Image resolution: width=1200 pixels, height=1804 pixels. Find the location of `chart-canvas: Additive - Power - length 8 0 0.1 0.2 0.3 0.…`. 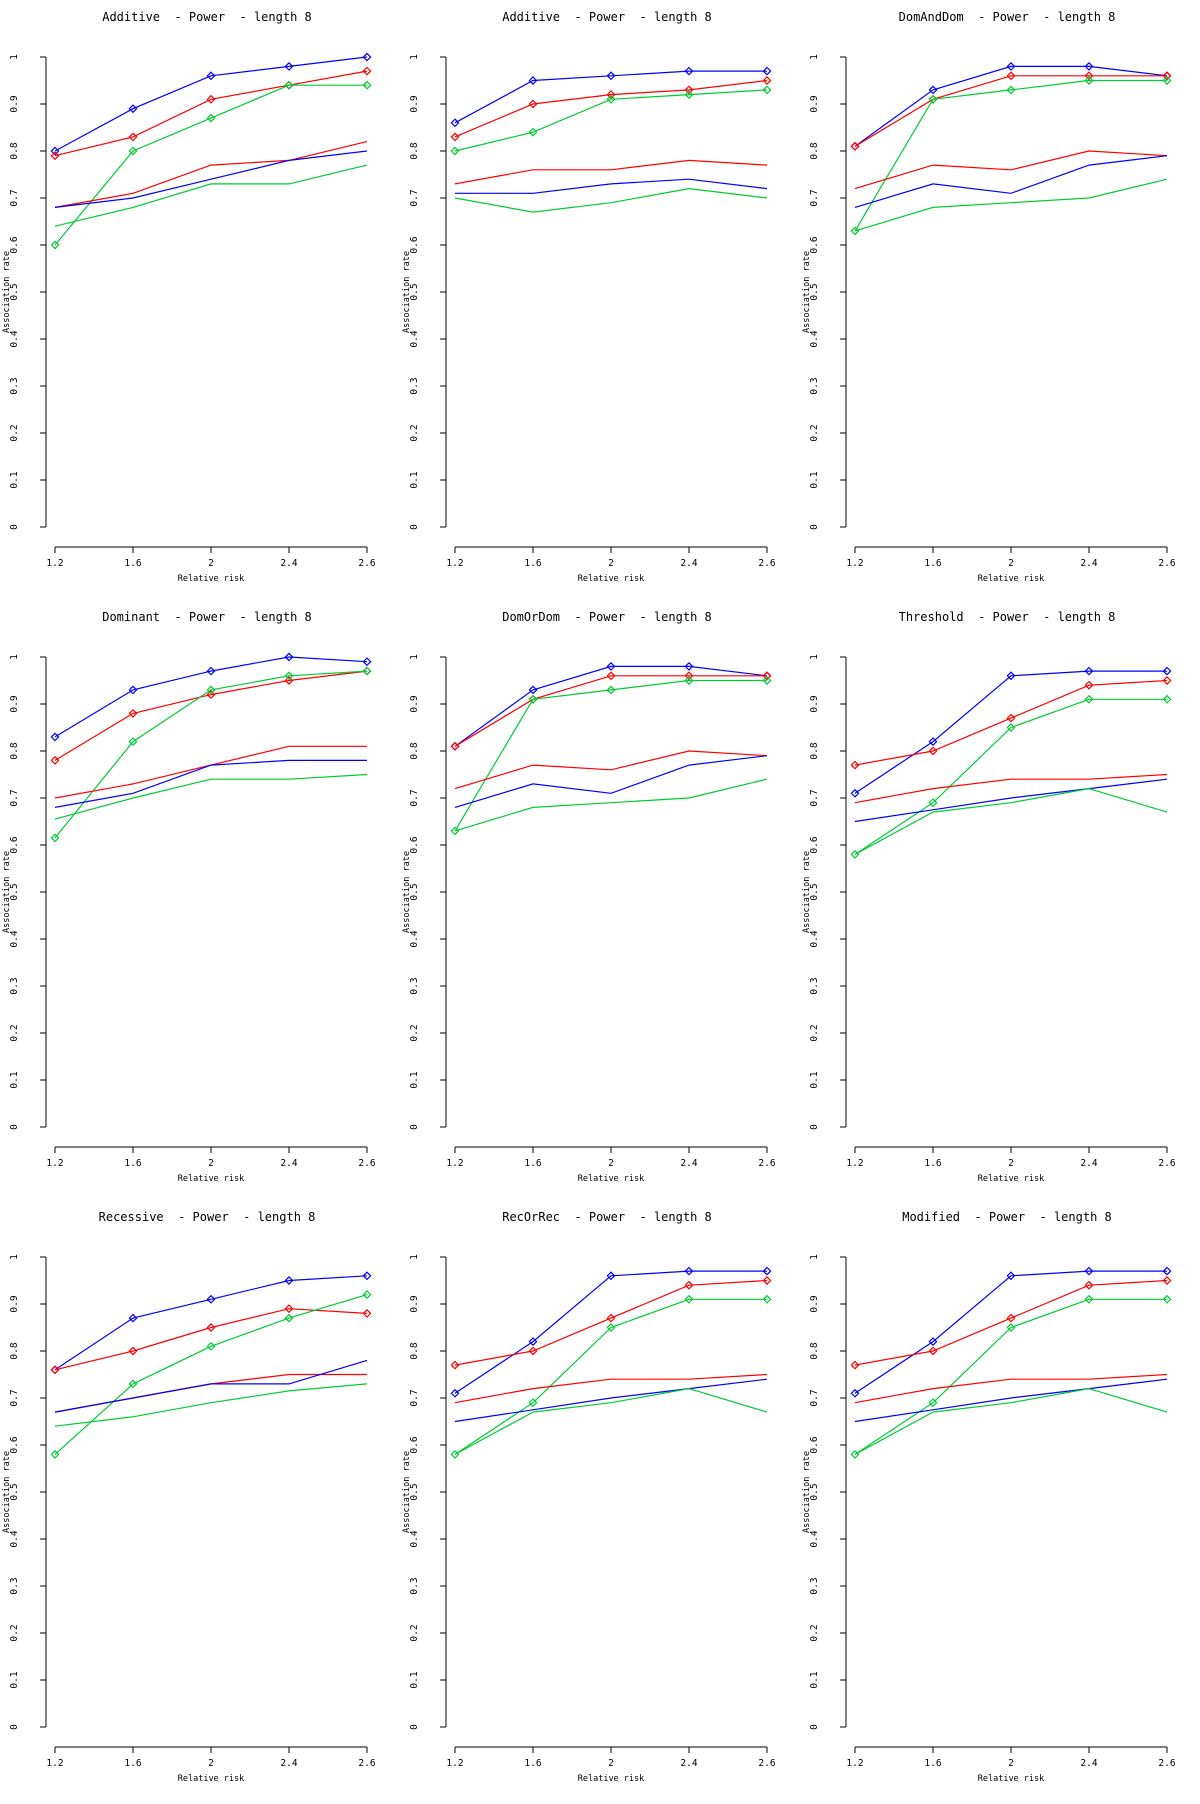

chart-canvas: Additive - Power - length 8 0 0.1 0.2 0.3 0.… is located at coordinates (189, 297).